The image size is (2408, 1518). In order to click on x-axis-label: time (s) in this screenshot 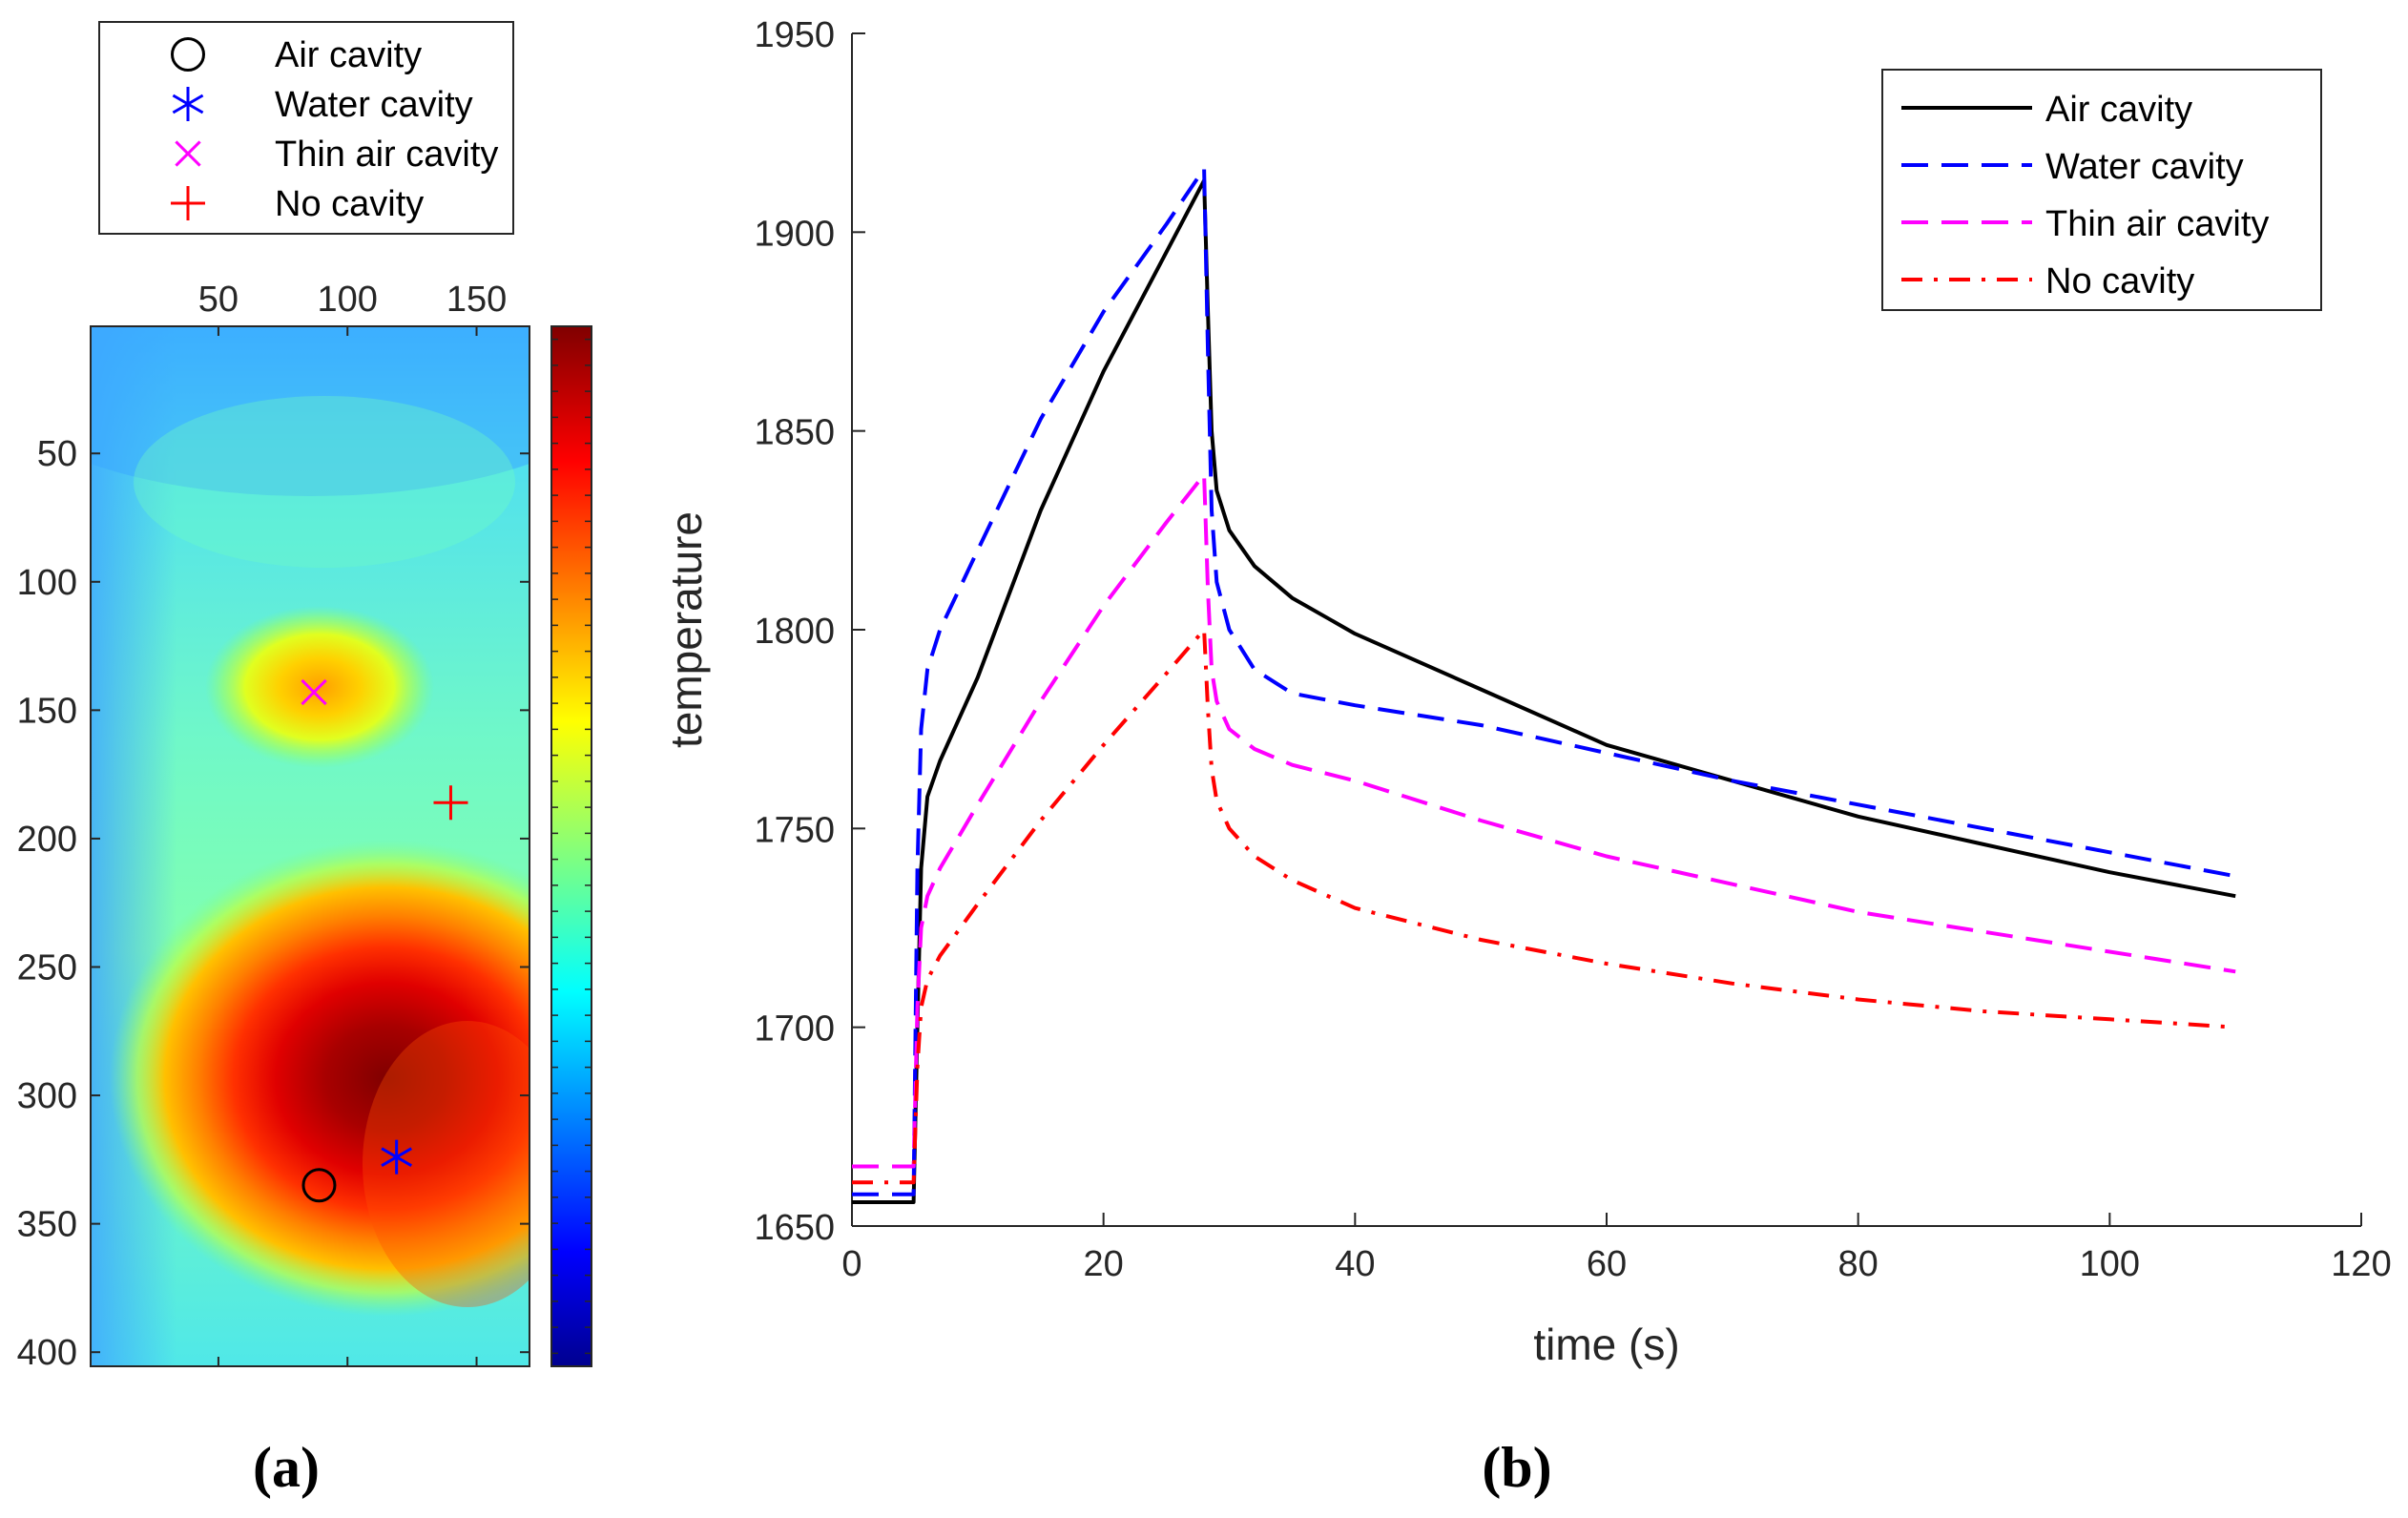, I will do `click(1606, 1344)`.